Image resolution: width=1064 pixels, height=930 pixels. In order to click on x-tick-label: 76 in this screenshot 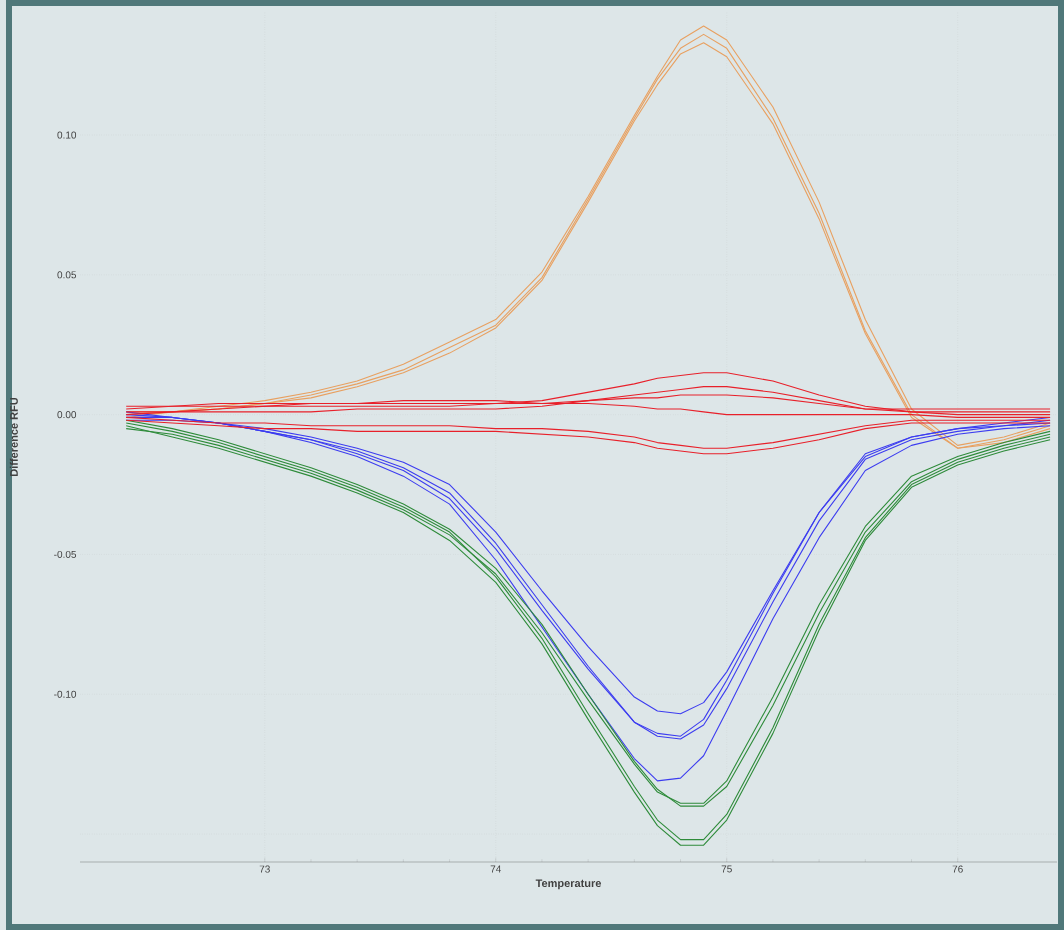, I will do `click(957, 869)`.